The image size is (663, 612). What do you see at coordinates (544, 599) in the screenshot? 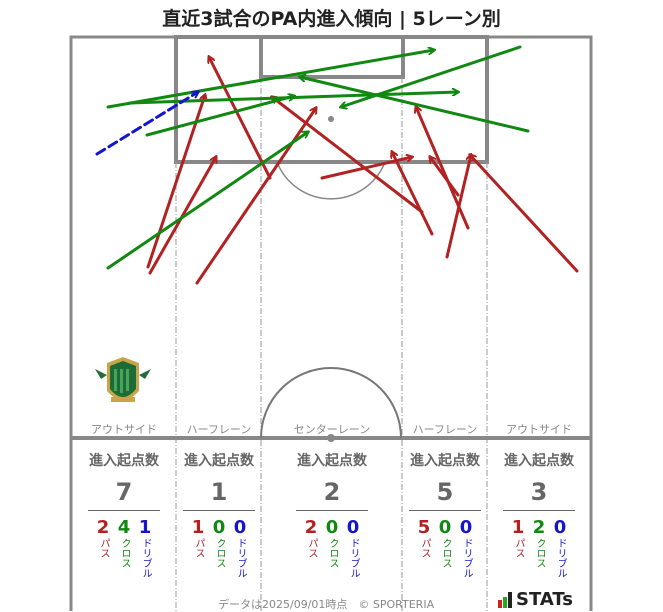
I see `brand-text: STATs` at bounding box center [544, 599].